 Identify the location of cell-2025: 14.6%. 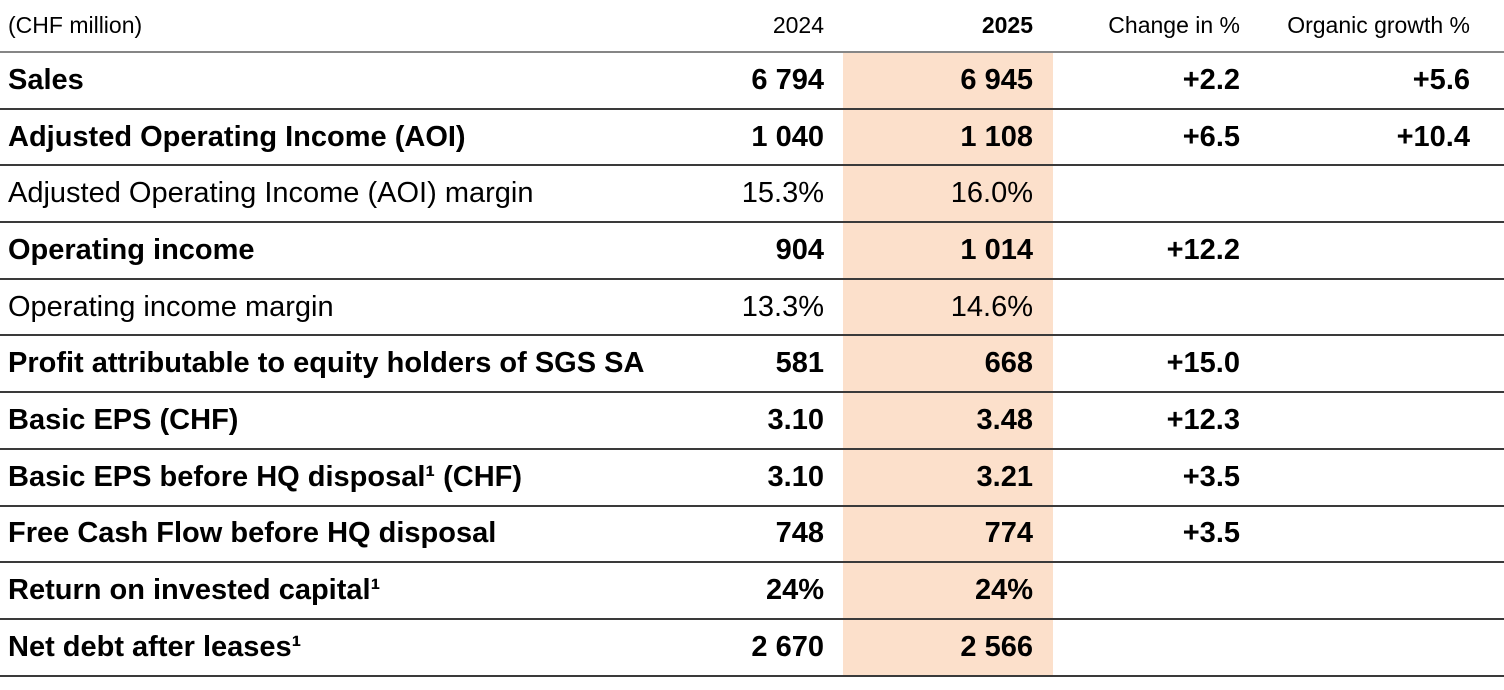
(948, 307).